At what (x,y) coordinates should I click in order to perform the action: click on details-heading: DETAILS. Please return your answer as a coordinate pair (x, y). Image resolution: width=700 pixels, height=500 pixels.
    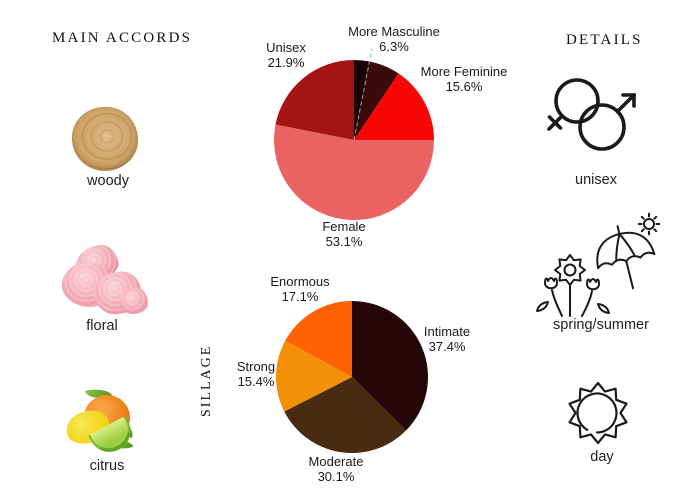
    Looking at the image, I should click on (604, 40).